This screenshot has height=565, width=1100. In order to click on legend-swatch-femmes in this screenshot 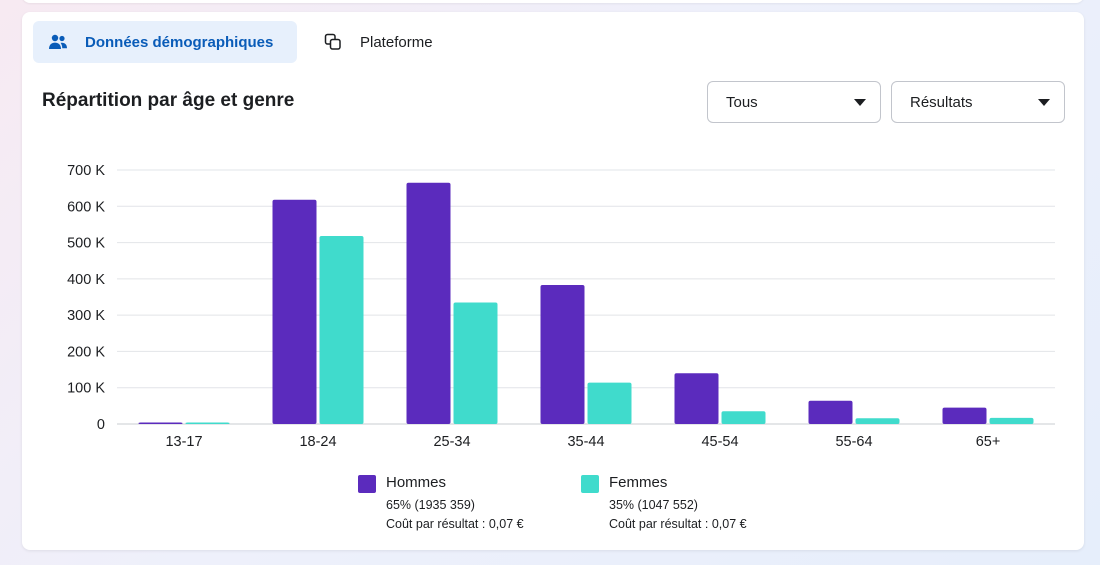, I will do `click(590, 484)`.